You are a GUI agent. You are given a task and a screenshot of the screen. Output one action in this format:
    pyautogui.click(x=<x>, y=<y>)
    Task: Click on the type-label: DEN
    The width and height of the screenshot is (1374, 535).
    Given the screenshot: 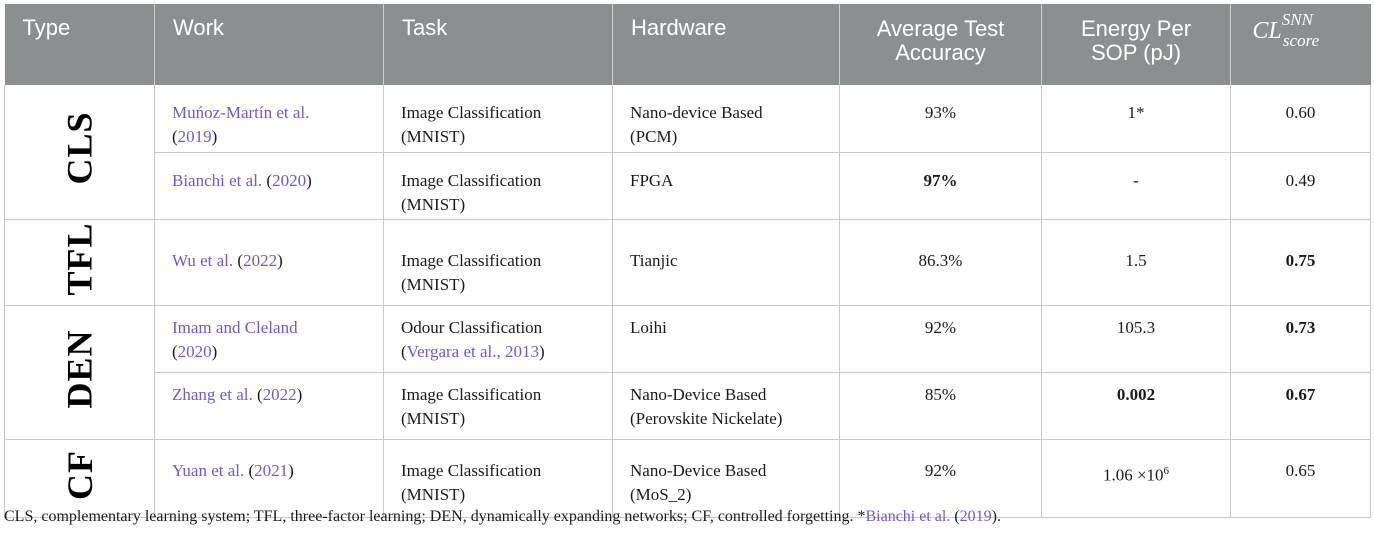 What is the action you would take?
    pyautogui.click(x=79, y=368)
    